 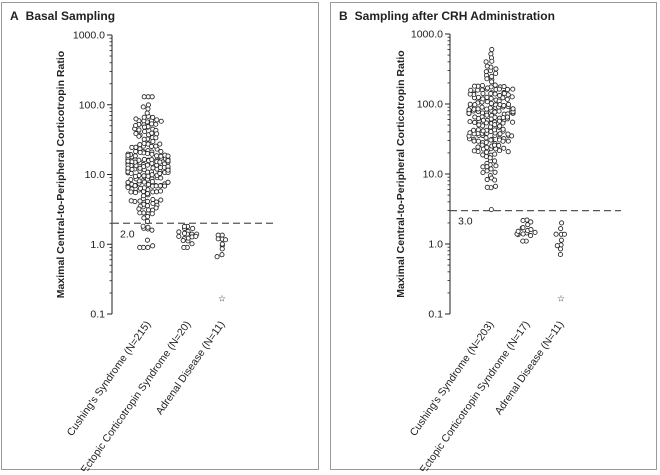 What do you see at coordinates (447, 16) in the screenshot?
I see `panel-b-title: B Sampling after CRH Administration` at bounding box center [447, 16].